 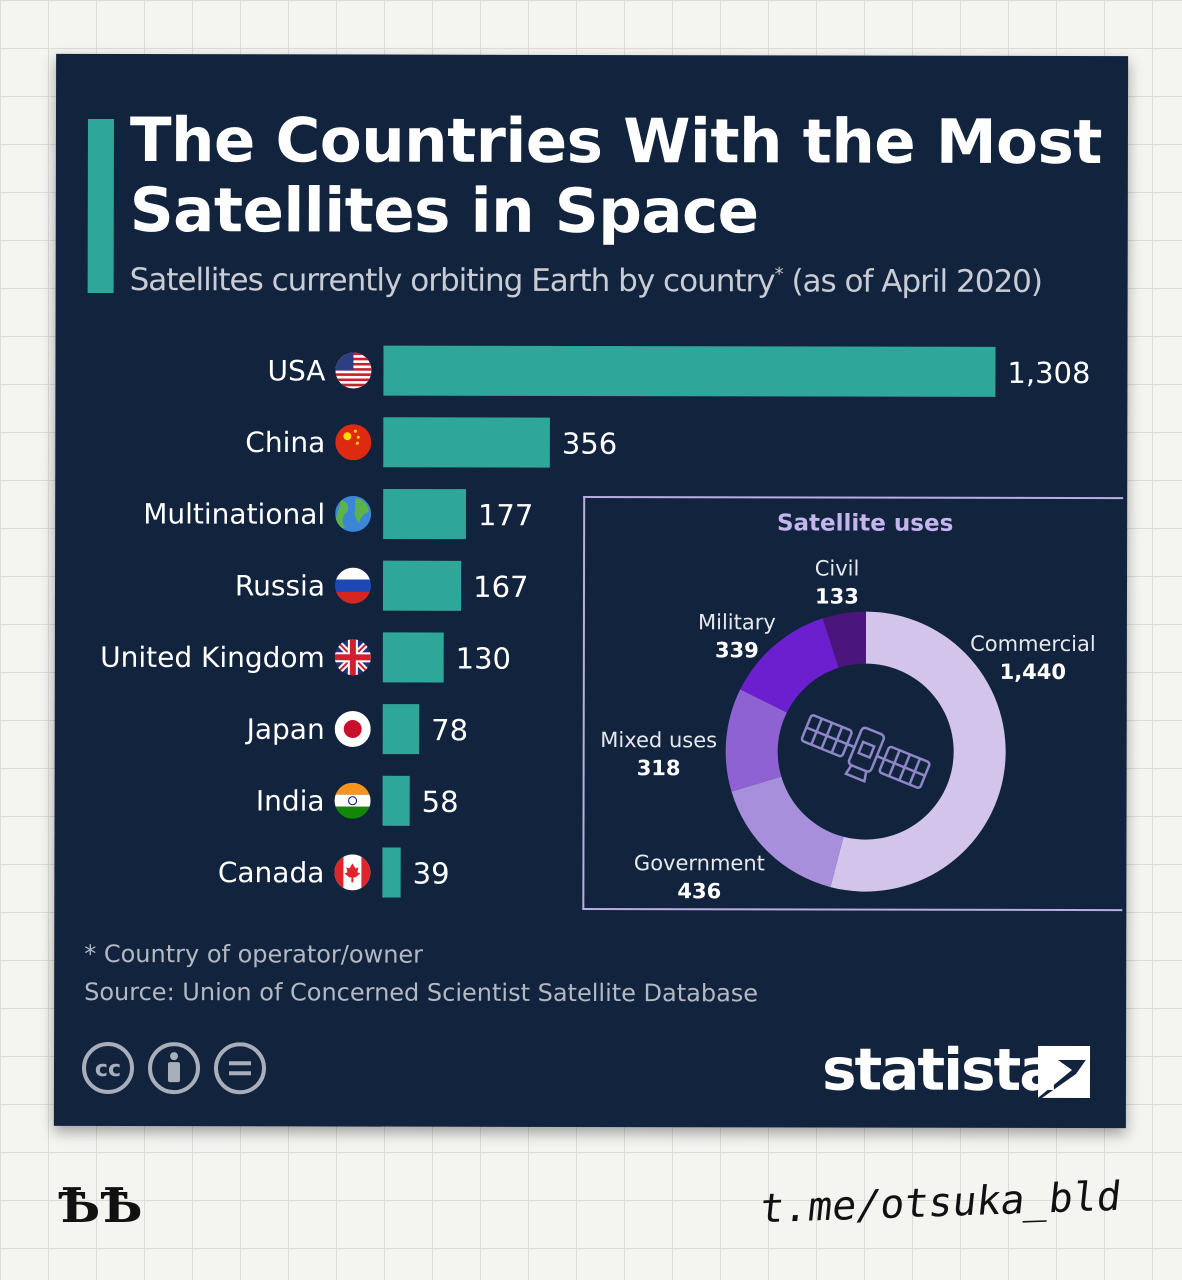 What do you see at coordinates (212, 657) in the screenshot?
I see `category-label: United Kingdom` at bounding box center [212, 657].